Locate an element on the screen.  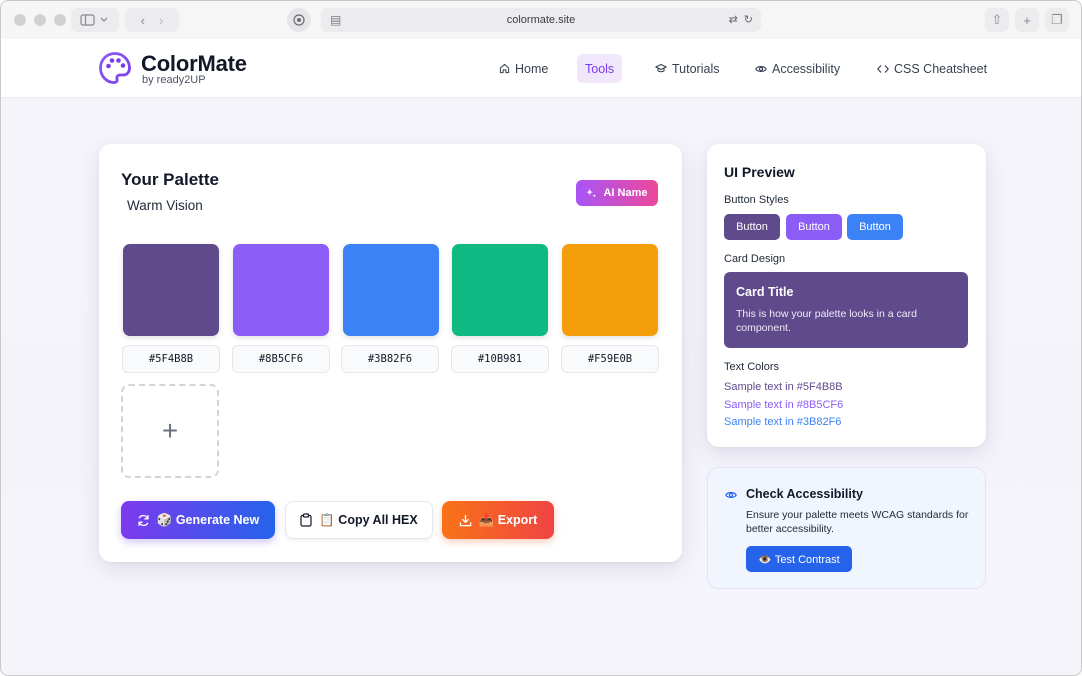
new-tab-icon: + is located at coordinates (1027, 20).